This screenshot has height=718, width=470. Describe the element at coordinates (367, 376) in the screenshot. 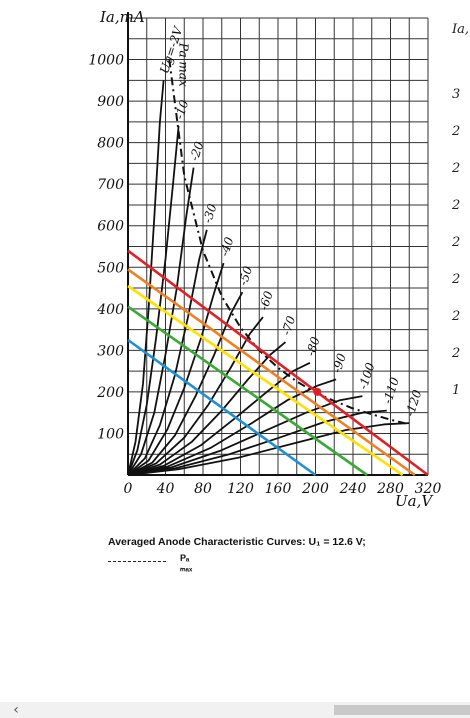

I see `series-label: -100` at that location.